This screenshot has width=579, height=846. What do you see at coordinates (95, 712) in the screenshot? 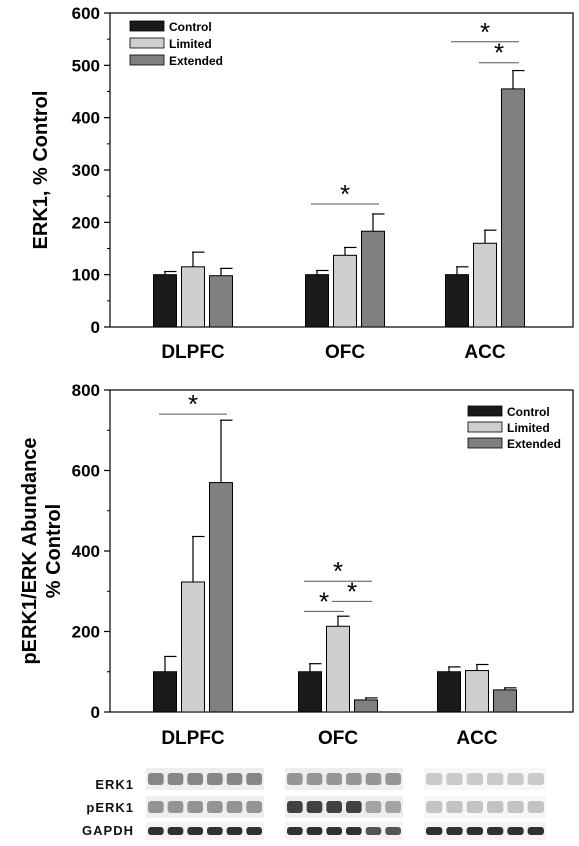
I see `y-tick-label: 0` at bounding box center [95, 712].